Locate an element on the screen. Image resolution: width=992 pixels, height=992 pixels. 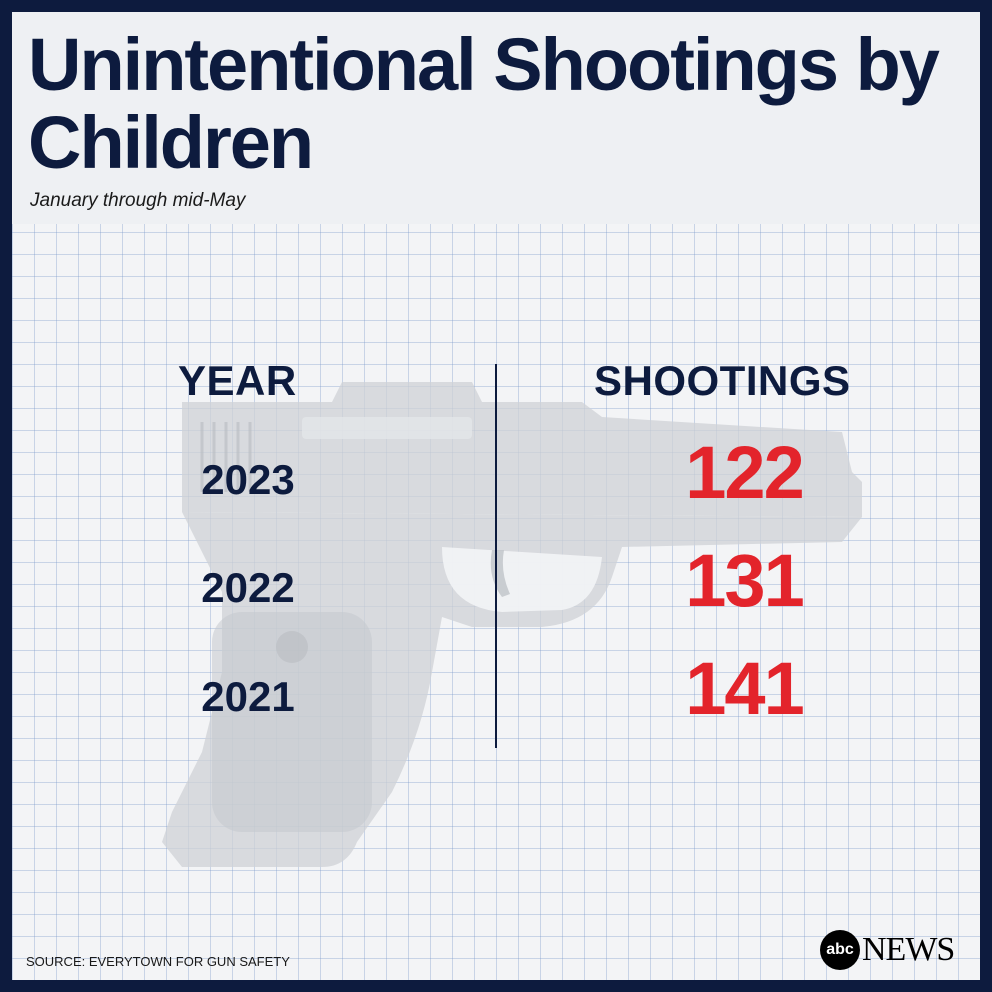
year-label: 2021 is located at coordinates (248, 696).